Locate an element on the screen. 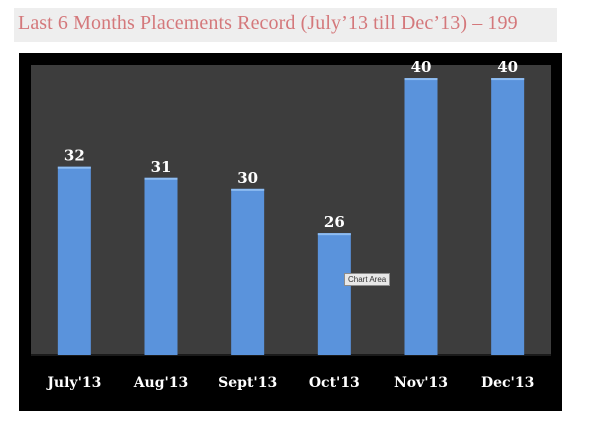 The image size is (600, 422). data-label: 26 is located at coordinates (334, 222).